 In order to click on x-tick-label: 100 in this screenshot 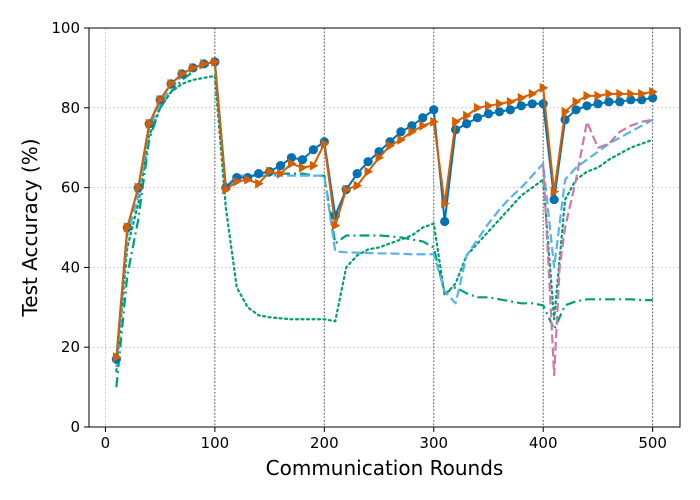, I will do `click(215, 443)`.